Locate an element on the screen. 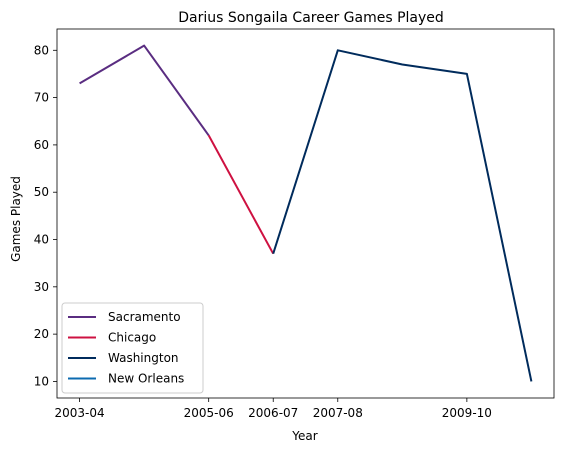  series-line-chicago is located at coordinates (241, 194).